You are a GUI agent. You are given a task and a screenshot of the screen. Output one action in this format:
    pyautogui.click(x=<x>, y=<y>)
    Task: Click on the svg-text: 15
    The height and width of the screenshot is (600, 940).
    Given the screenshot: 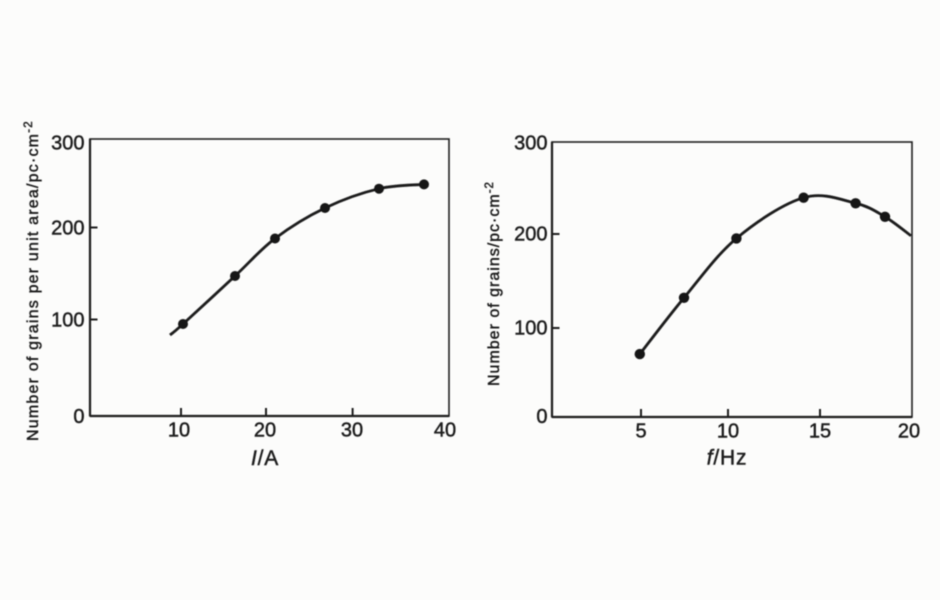 What is the action you would take?
    pyautogui.click(x=820, y=432)
    